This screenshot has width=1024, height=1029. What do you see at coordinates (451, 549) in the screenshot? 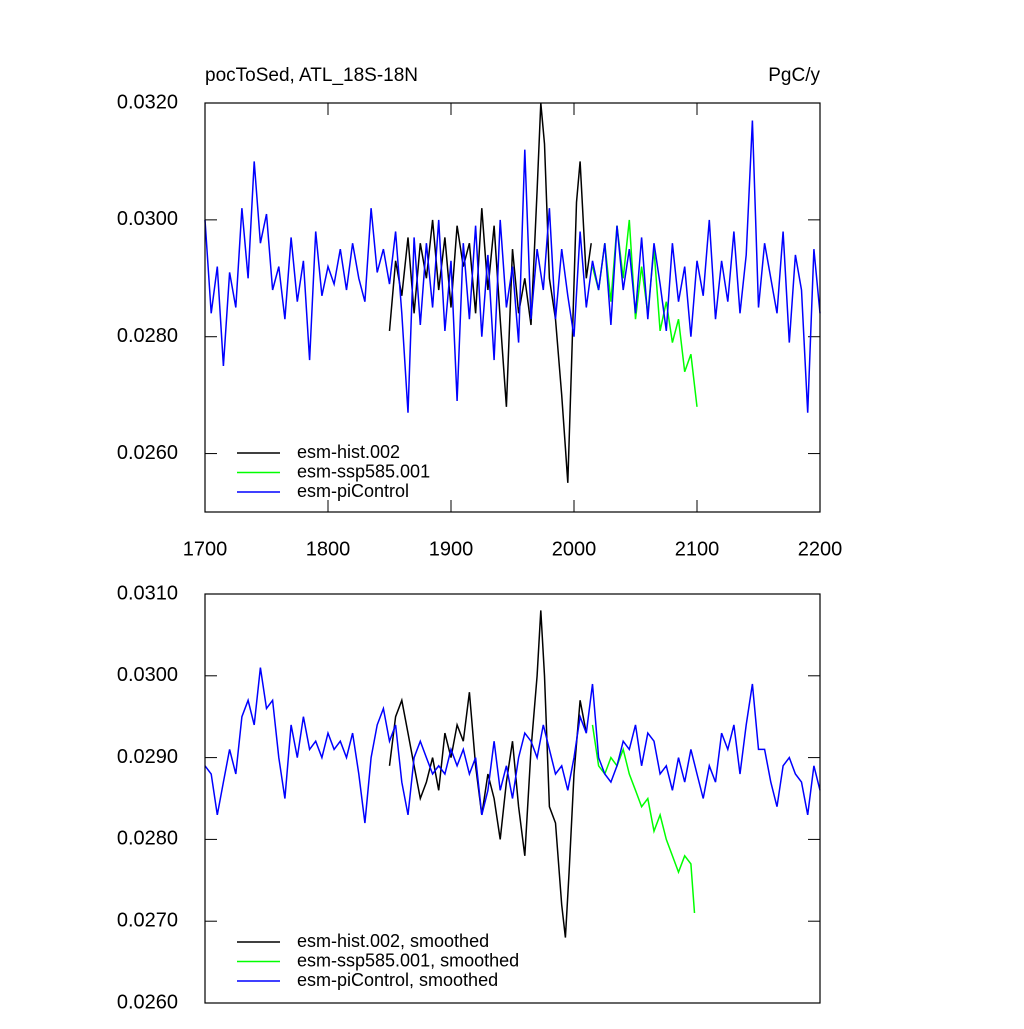
I see `x-tick-label: 1900` at bounding box center [451, 549].